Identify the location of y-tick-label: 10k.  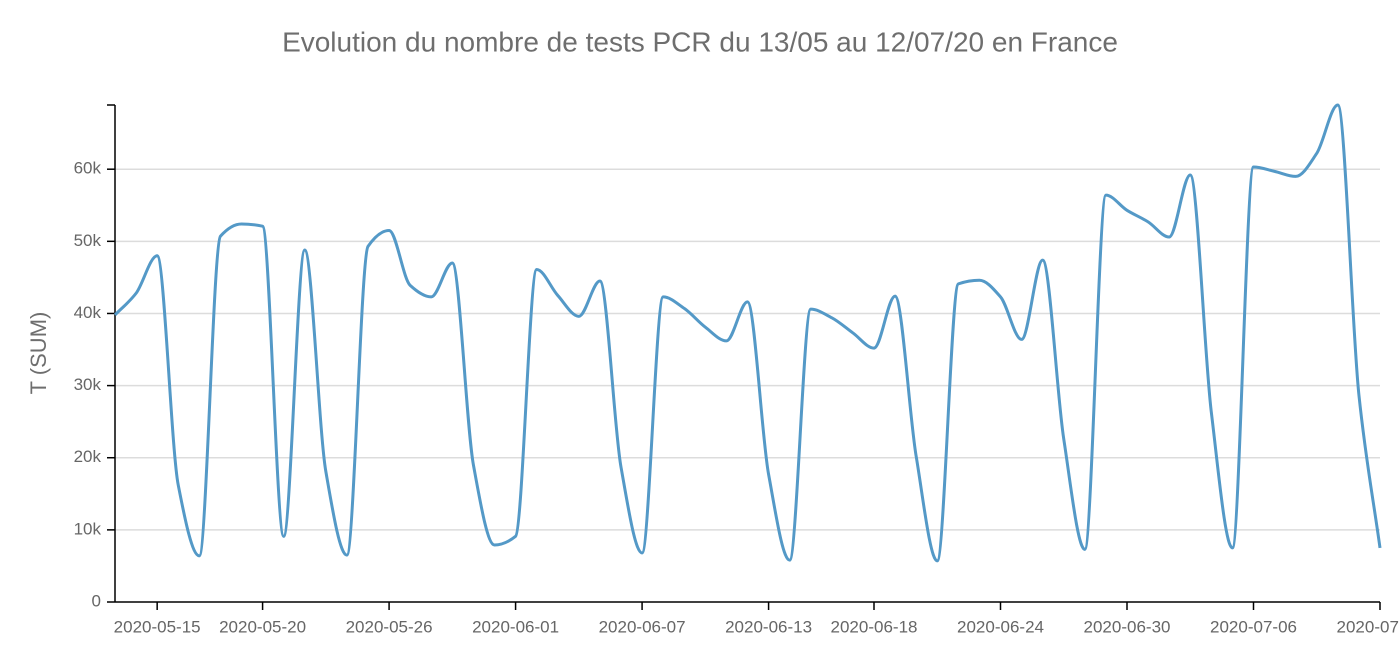
(88, 528).